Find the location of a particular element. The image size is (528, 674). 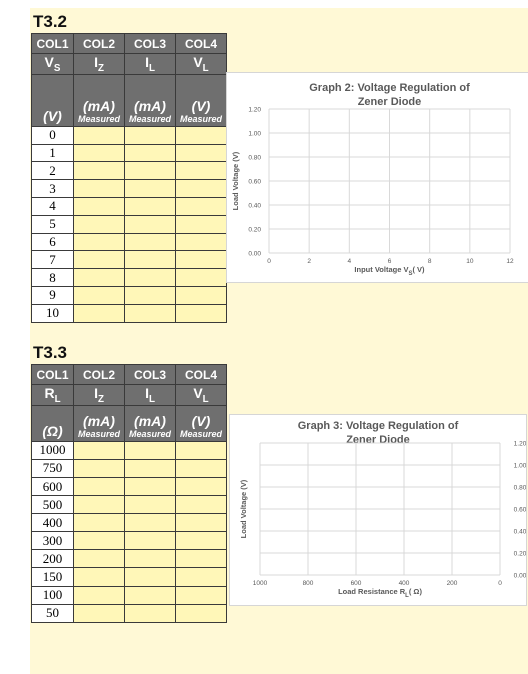

row-value: 750 is located at coordinates (52, 468).